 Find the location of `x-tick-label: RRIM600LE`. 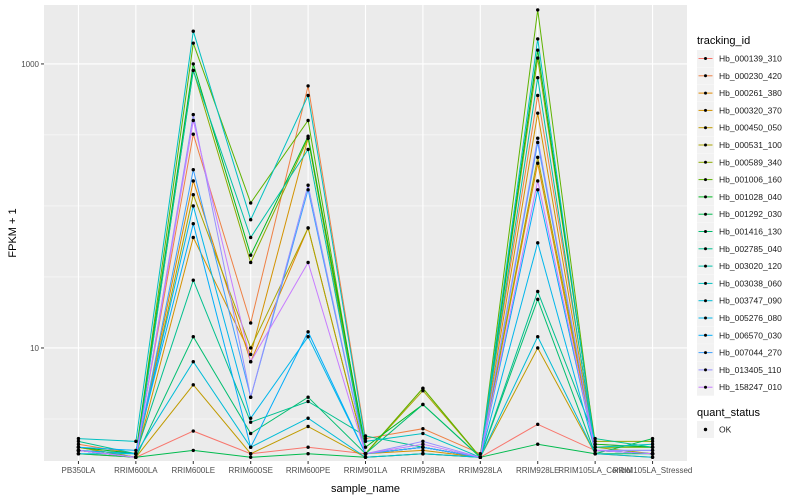

x-tick-label: RRIM600LE is located at coordinates (193, 470).